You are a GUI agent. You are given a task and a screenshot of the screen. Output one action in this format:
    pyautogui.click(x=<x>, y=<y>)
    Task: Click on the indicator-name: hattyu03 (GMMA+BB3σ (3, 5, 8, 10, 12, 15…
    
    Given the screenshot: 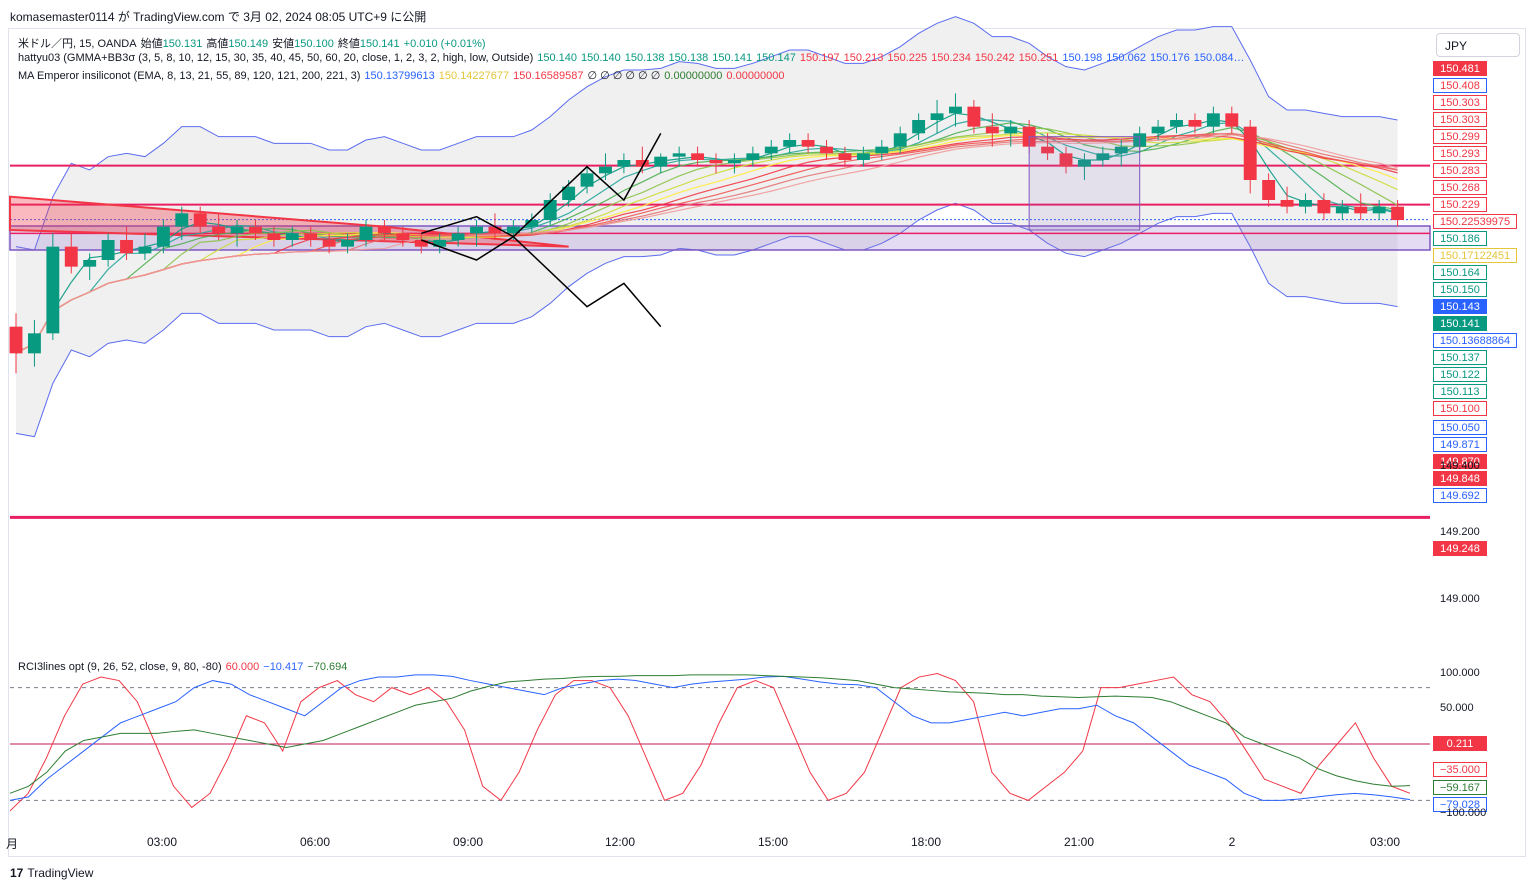 What is the action you would take?
    pyautogui.click(x=276, y=58)
    